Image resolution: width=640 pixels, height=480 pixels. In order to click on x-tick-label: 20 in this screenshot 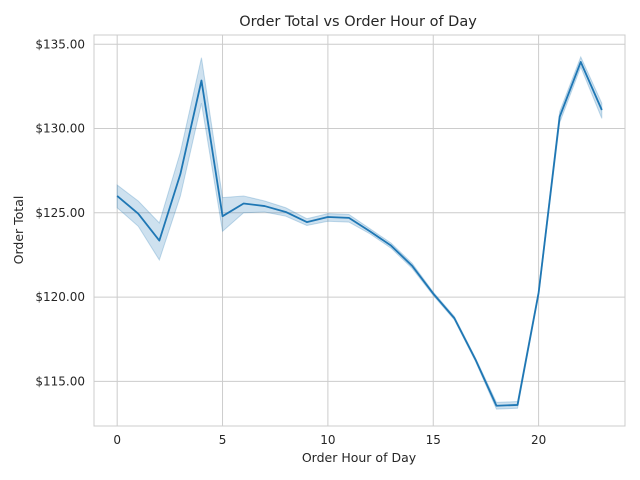, I will do `click(538, 440)`.